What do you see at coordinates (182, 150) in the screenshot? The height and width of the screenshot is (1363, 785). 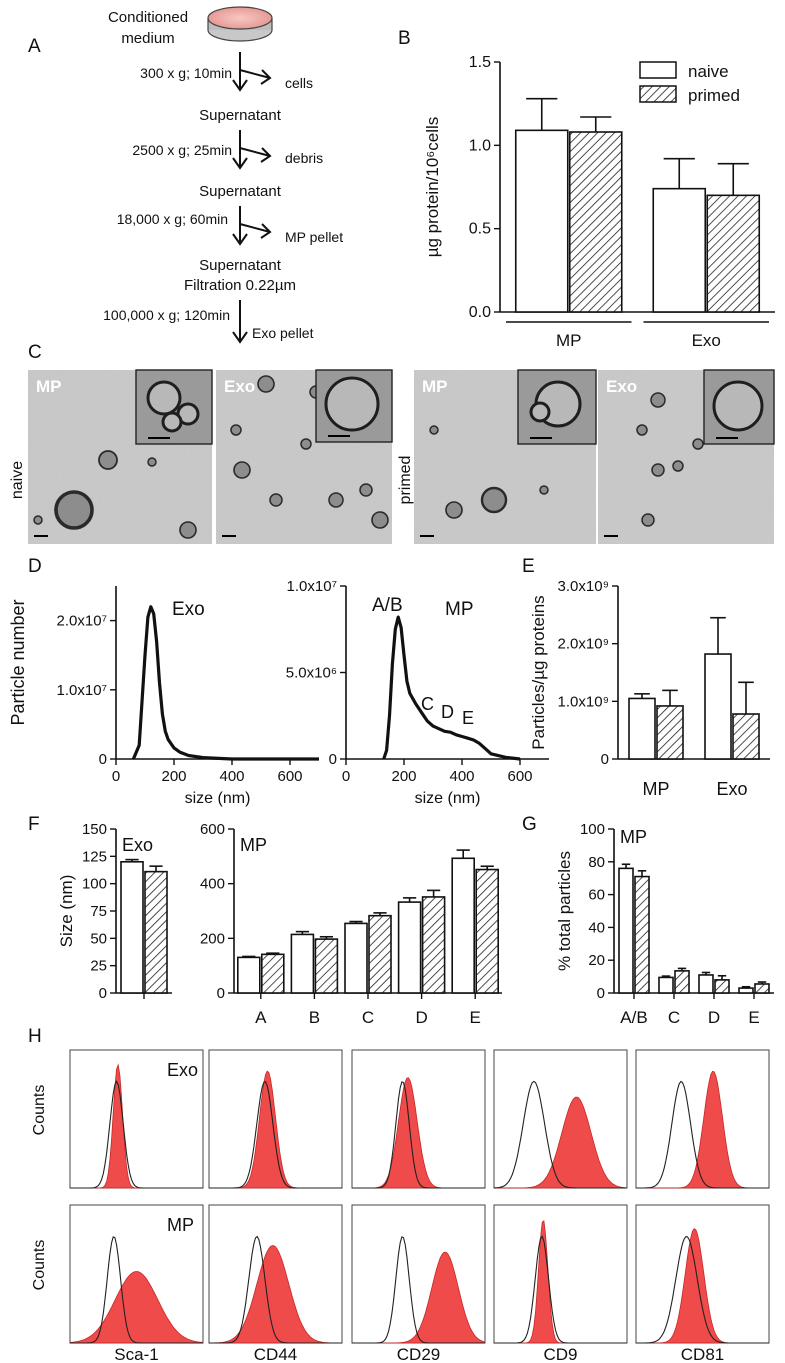 I see `step2-spin: 2500 x g; 25min` at bounding box center [182, 150].